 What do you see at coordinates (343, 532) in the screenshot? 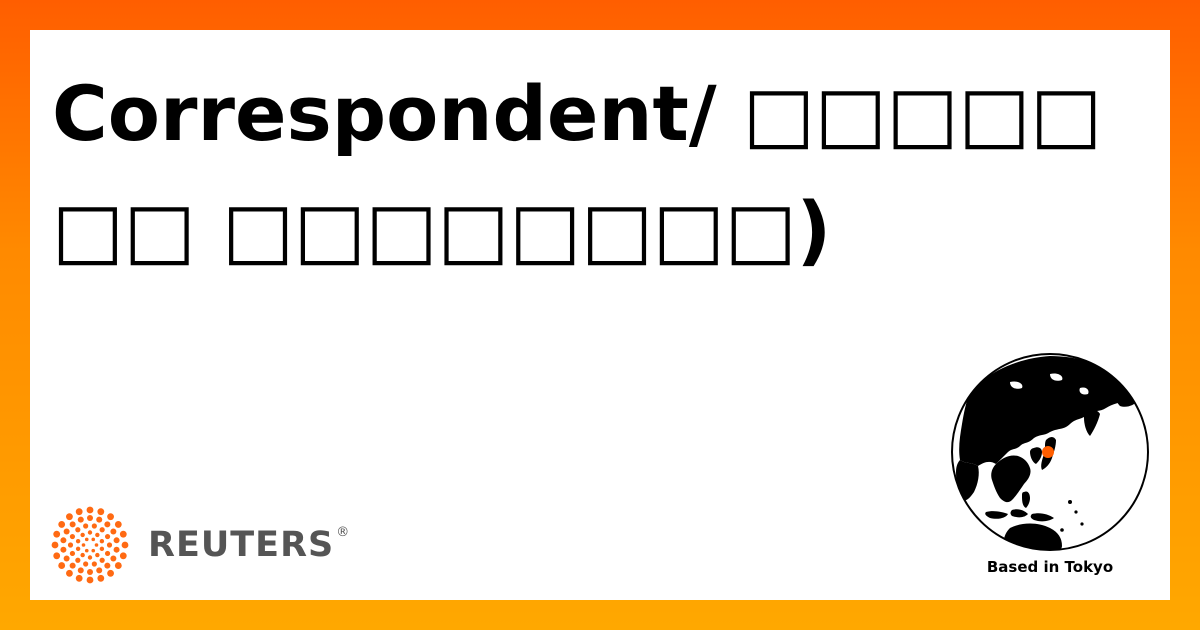
I see `registered-mark: ®` at bounding box center [343, 532].